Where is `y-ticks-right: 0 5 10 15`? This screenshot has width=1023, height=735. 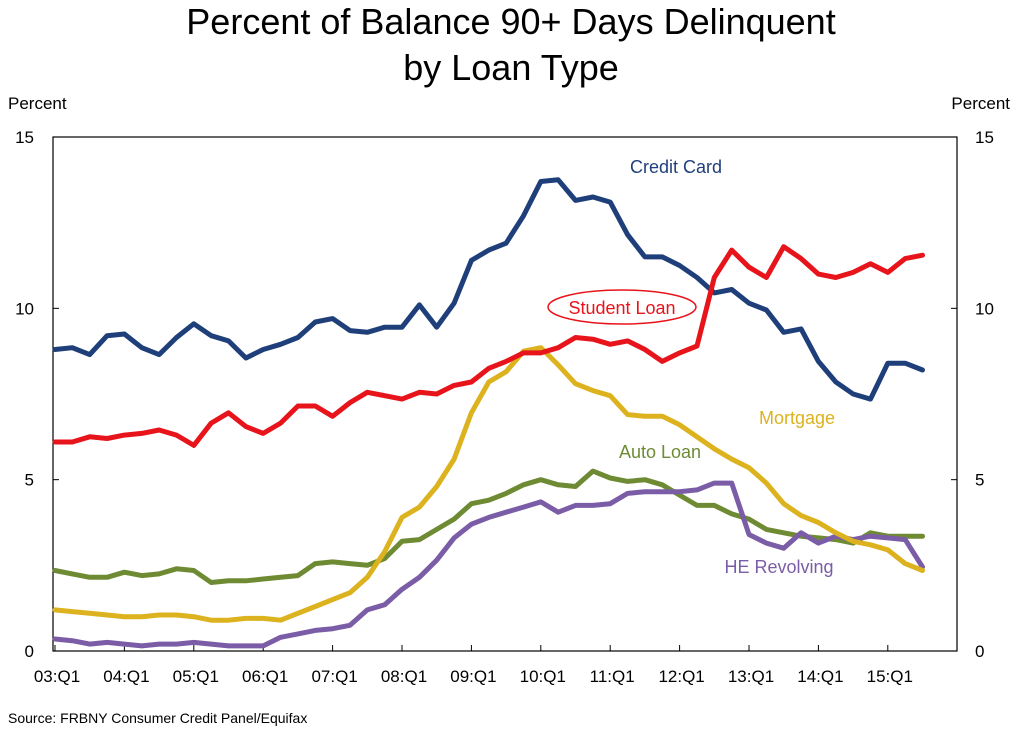
y-ticks-right: 0 5 10 15 is located at coordinates (972, 394).